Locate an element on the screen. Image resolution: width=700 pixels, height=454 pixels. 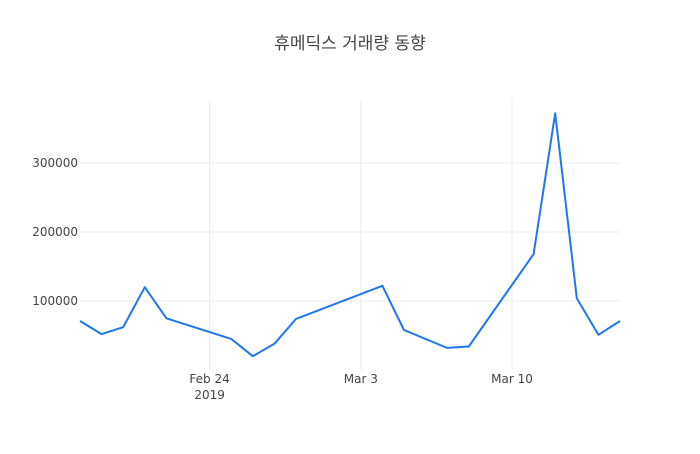
x-tick-label: Mar 3 is located at coordinates (361, 379).